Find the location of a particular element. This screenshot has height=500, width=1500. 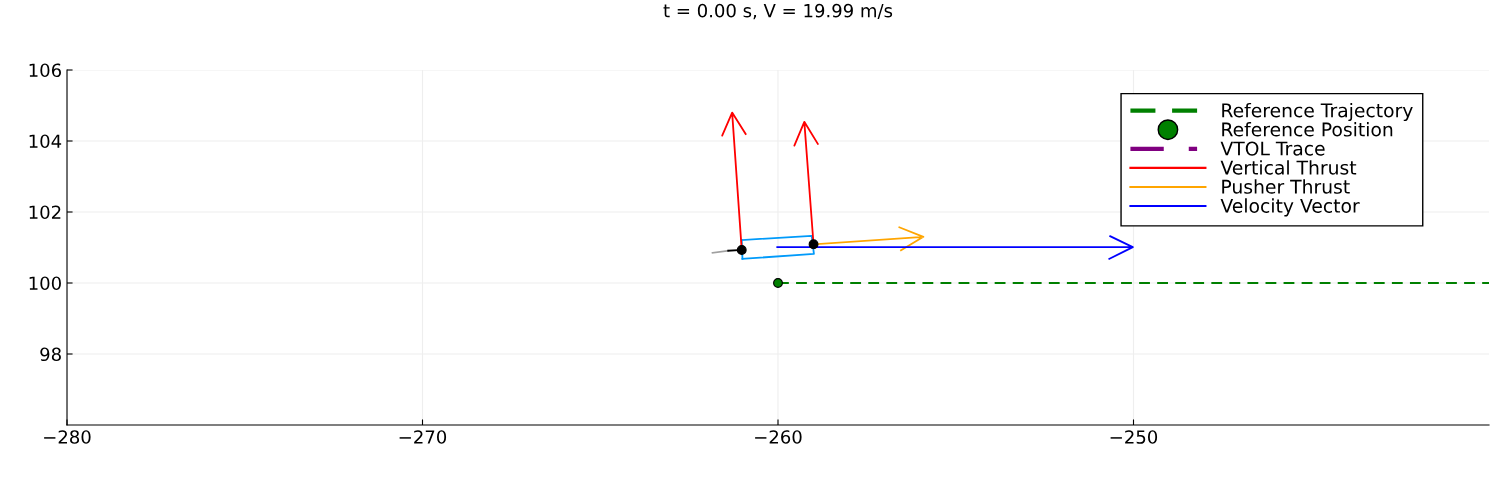

legend-label: Vertical Thrust is located at coordinates (1288, 167).